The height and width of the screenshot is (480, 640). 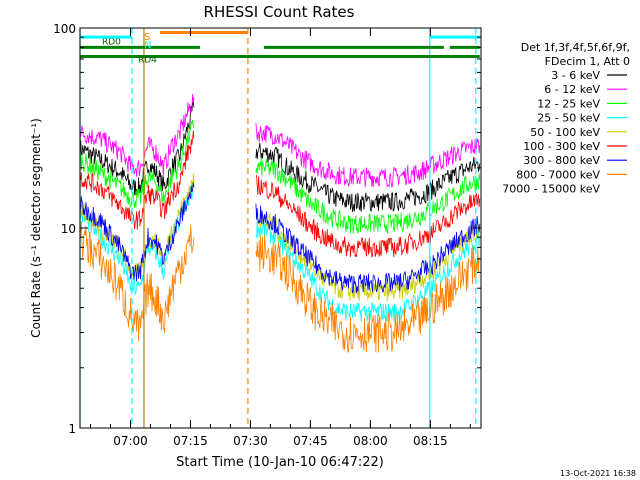 I want to click on legend-label: 7000 - 15000 keV, so click(x=551, y=189).